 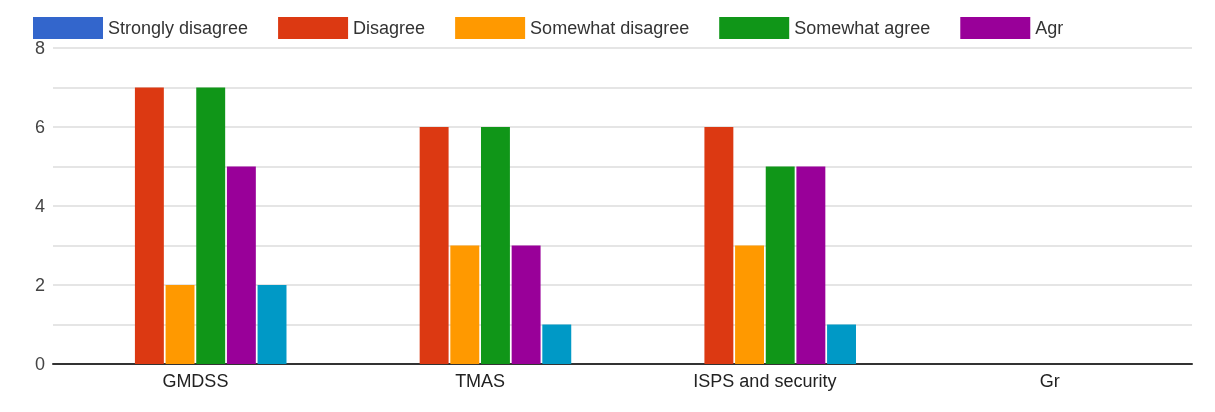 What do you see at coordinates (39, 48) in the screenshot?
I see `y-tick-label: 8` at bounding box center [39, 48].